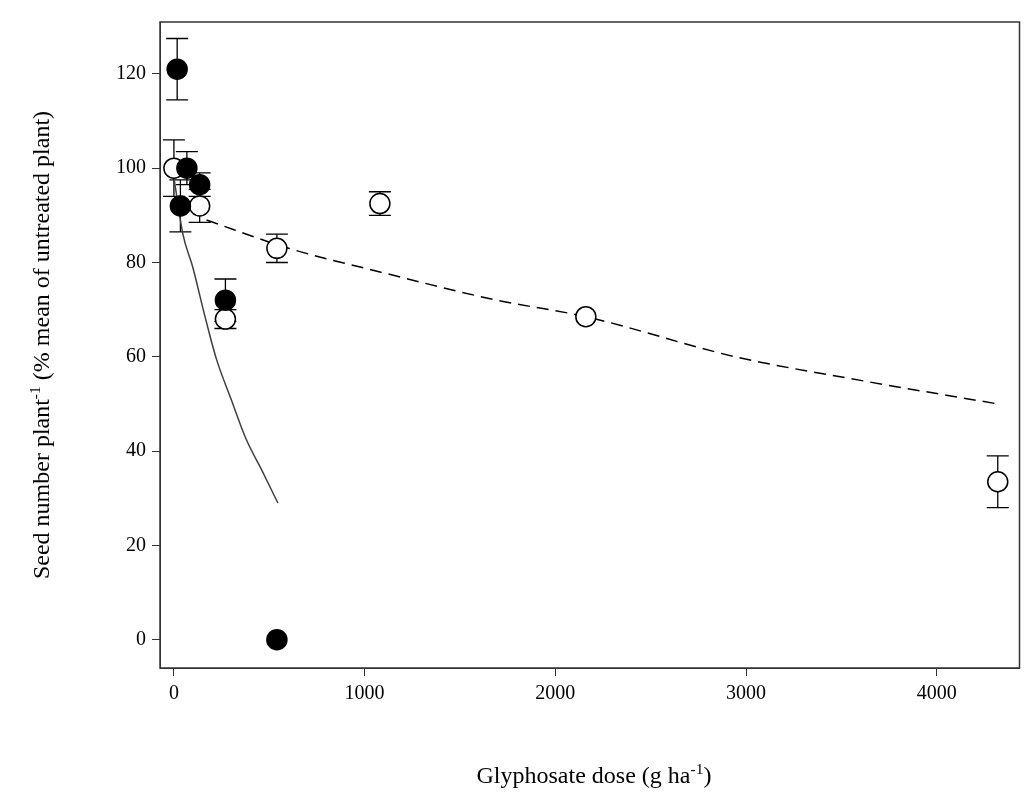 The height and width of the screenshot is (811, 1031). What do you see at coordinates (136, 449) in the screenshot?
I see `y-tick-label: 40` at bounding box center [136, 449].